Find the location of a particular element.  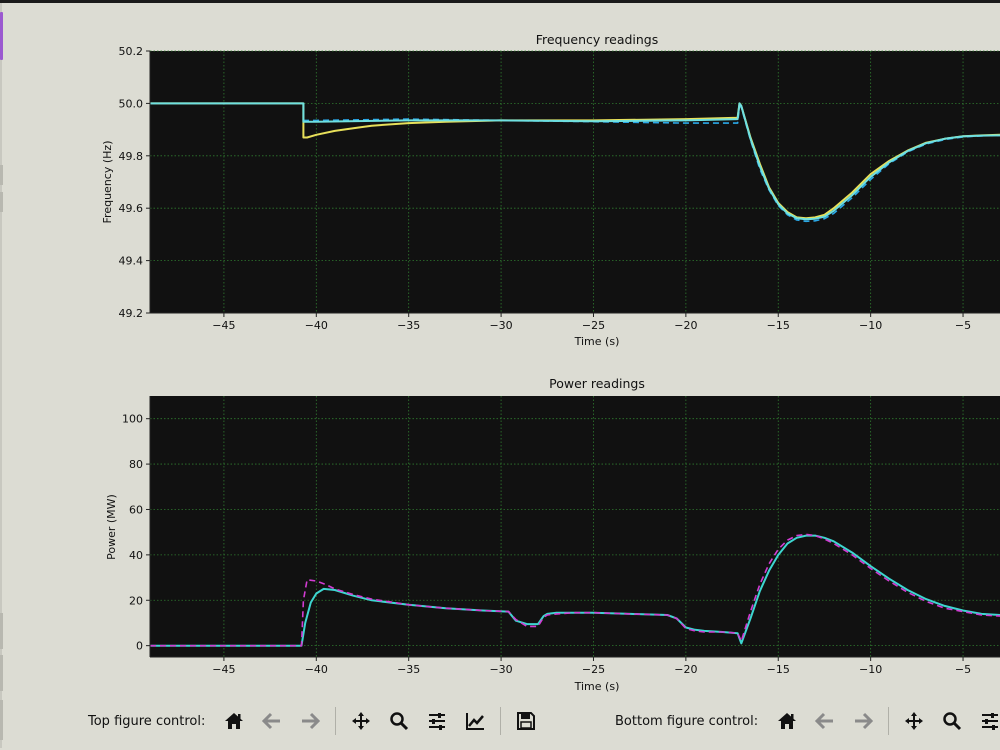

frequency-xlabel: Time (s) is located at coordinates (597, 341).